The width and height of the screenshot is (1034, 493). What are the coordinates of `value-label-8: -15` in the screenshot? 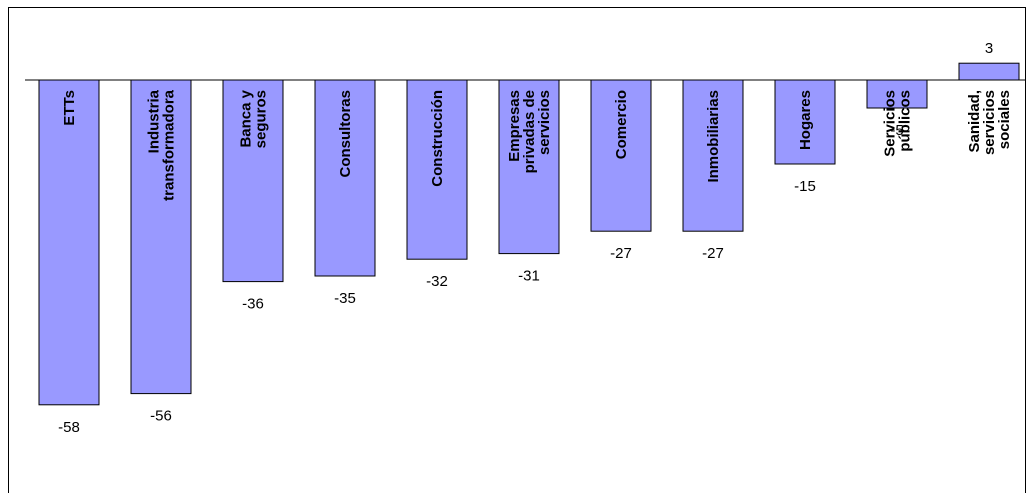 It's located at (805, 186).